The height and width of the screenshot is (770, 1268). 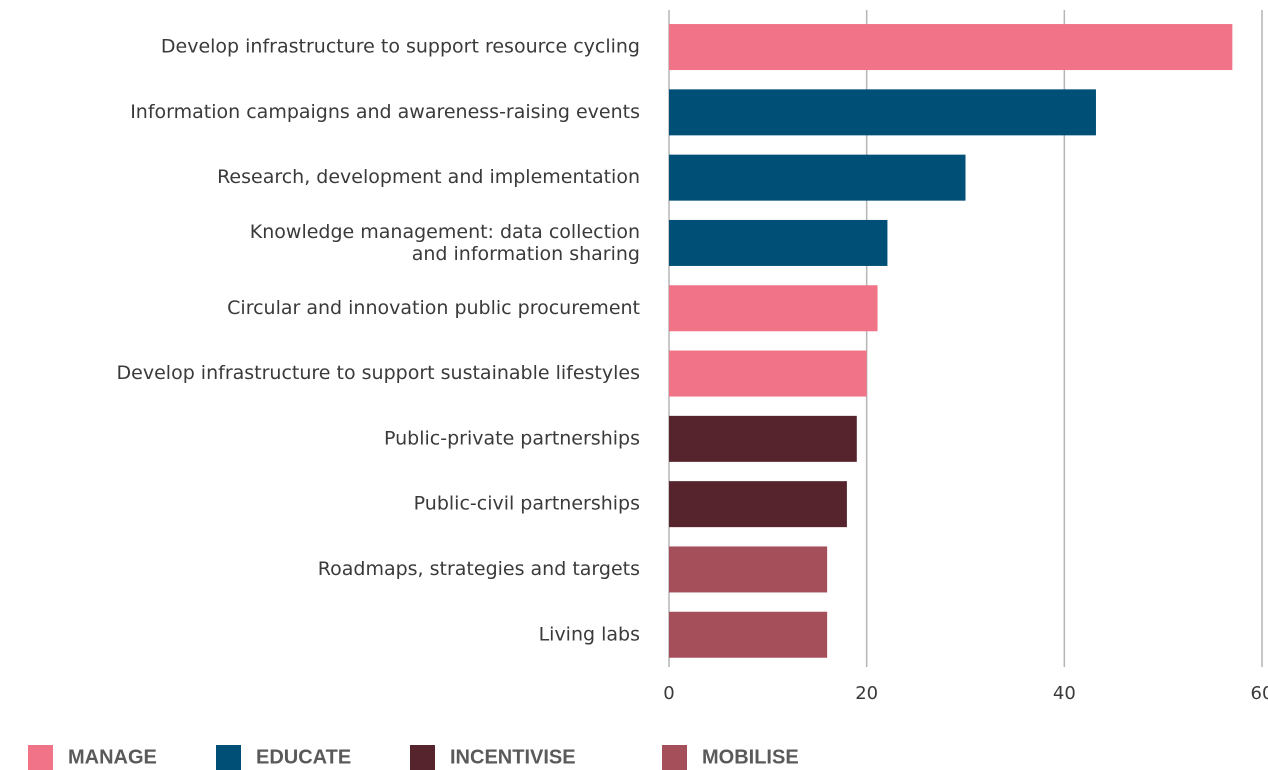 What do you see at coordinates (1064, 693) in the screenshot?
I see `x-tick-label: 40` at bounding box center [1064, 693].